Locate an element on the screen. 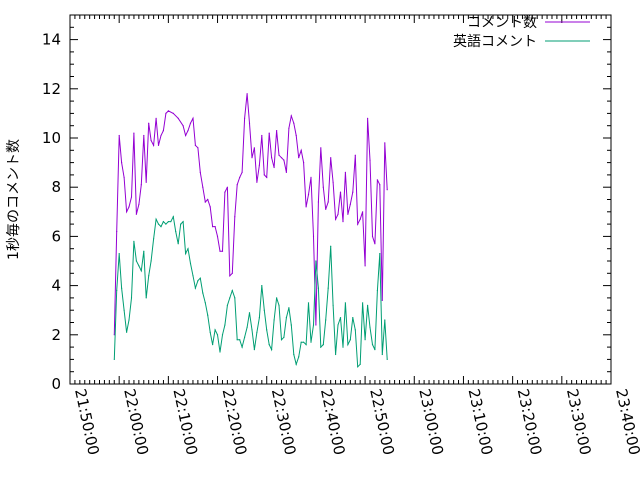  y-tick-label: 14 is located at coordinates (51, 40).